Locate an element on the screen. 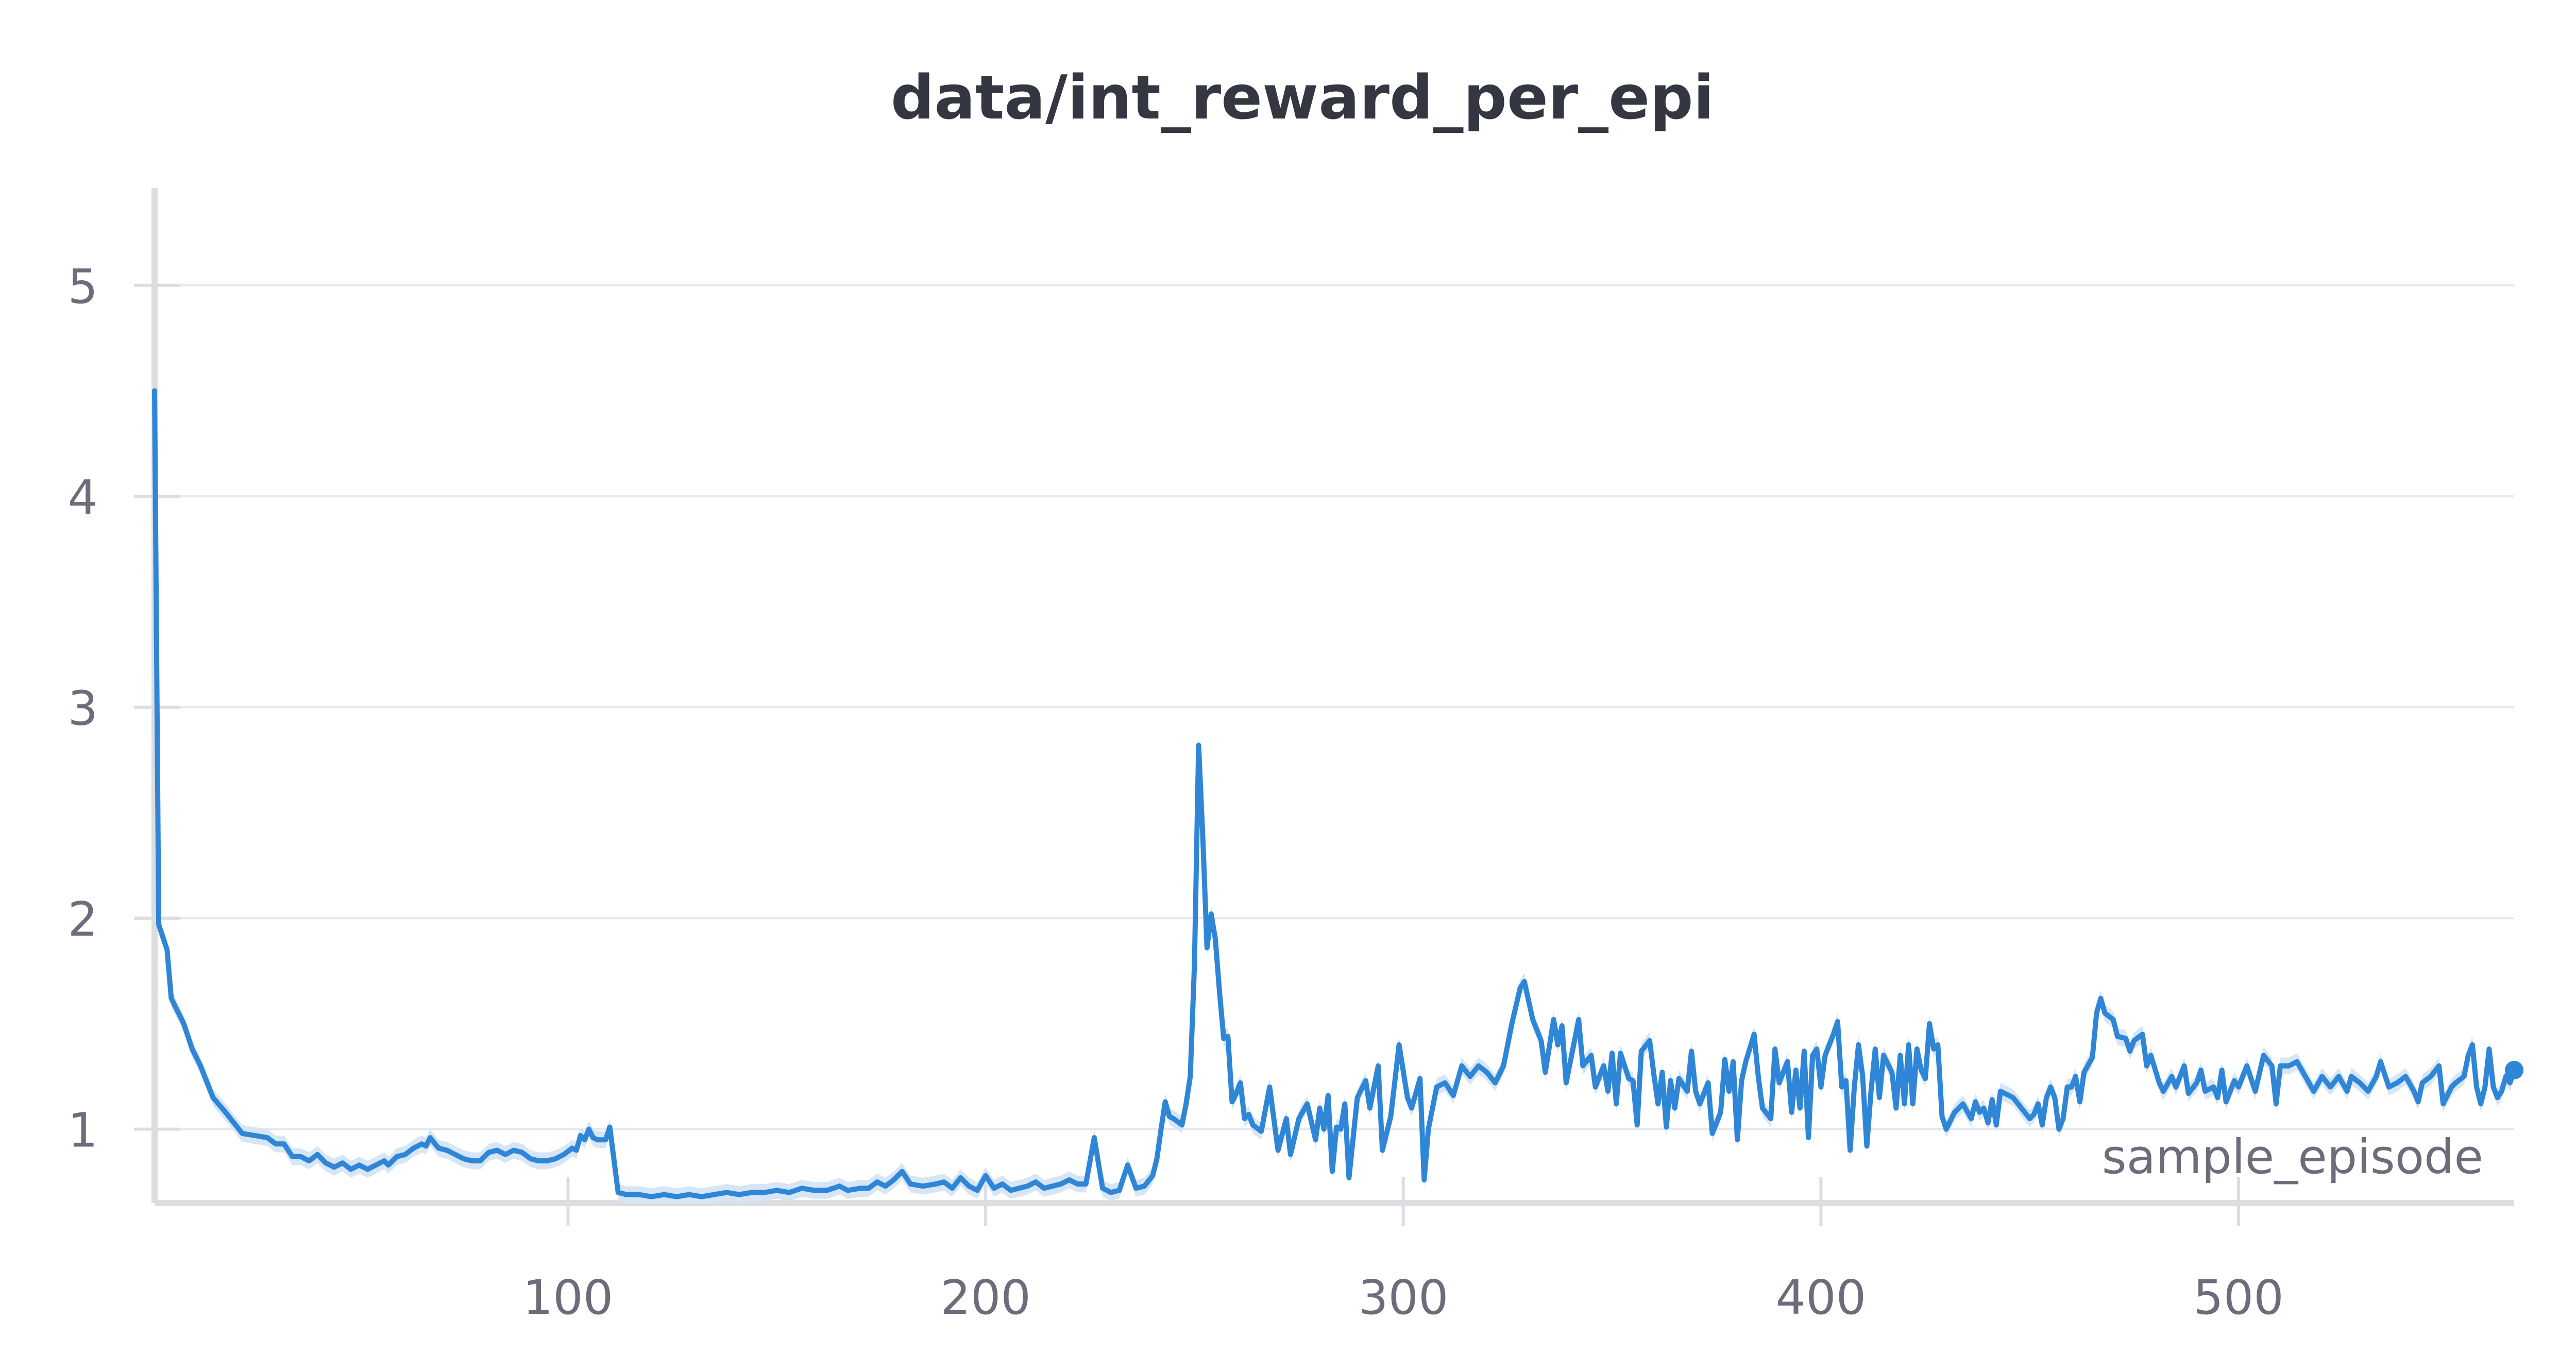 This screenshot has height=1371, width=2576. y-tick-label: 2 is located at coordinates (82, 919).